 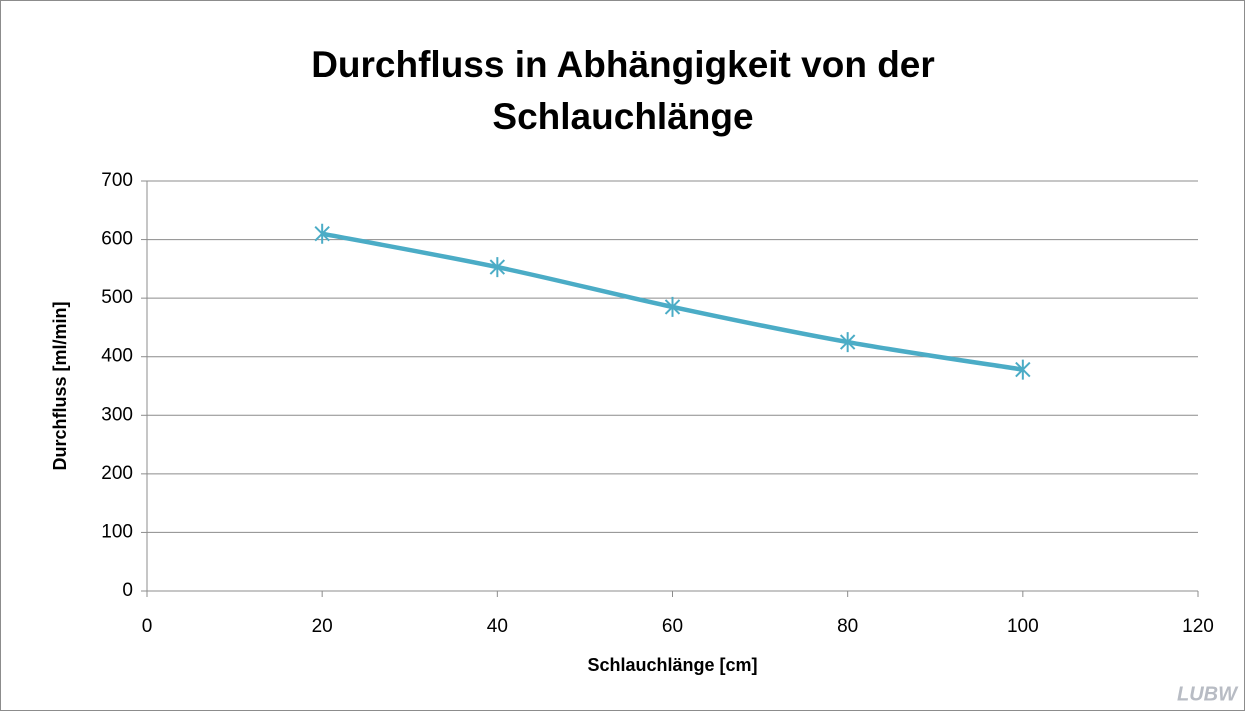 What do you see at coordinates (672, 626) in the screenshot?
I see `x-tick-label: 60` at bounding box center [672, 626].